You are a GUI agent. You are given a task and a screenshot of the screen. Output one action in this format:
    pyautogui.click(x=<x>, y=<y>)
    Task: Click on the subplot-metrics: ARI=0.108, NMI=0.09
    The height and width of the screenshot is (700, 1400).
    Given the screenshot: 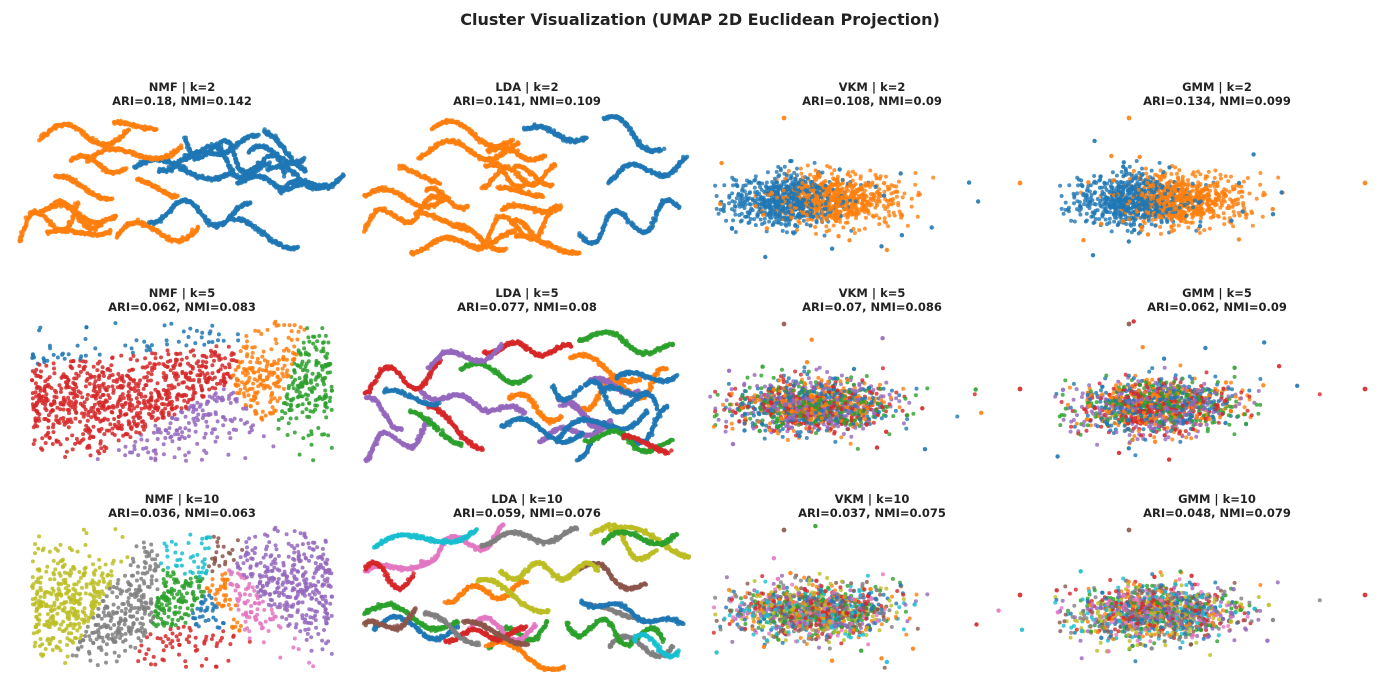 What is the action you would take?
    pyautogui.click(x=872, y=101)
    